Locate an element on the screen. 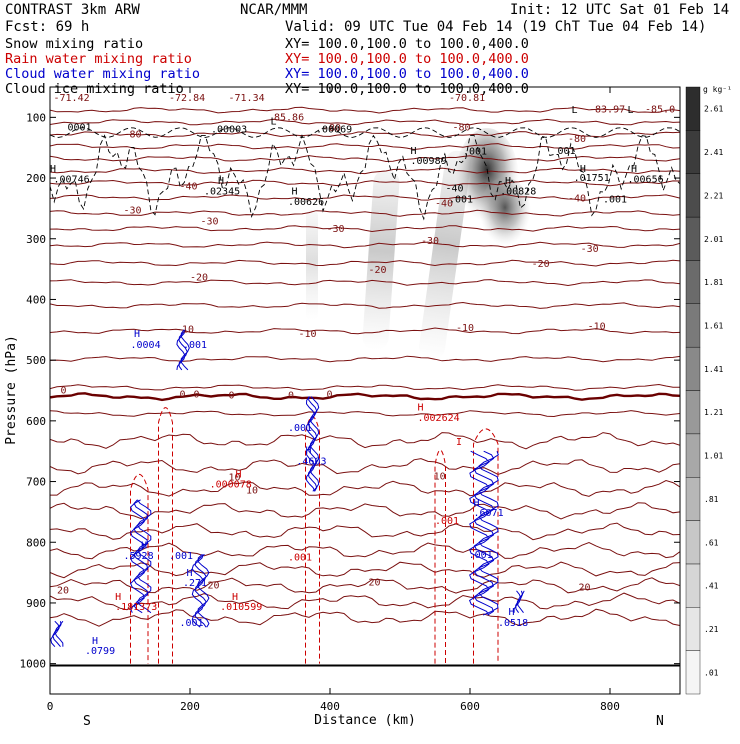 The image size is (740, 744). x-tick-label: 200 is located at coordinates (190, 706).